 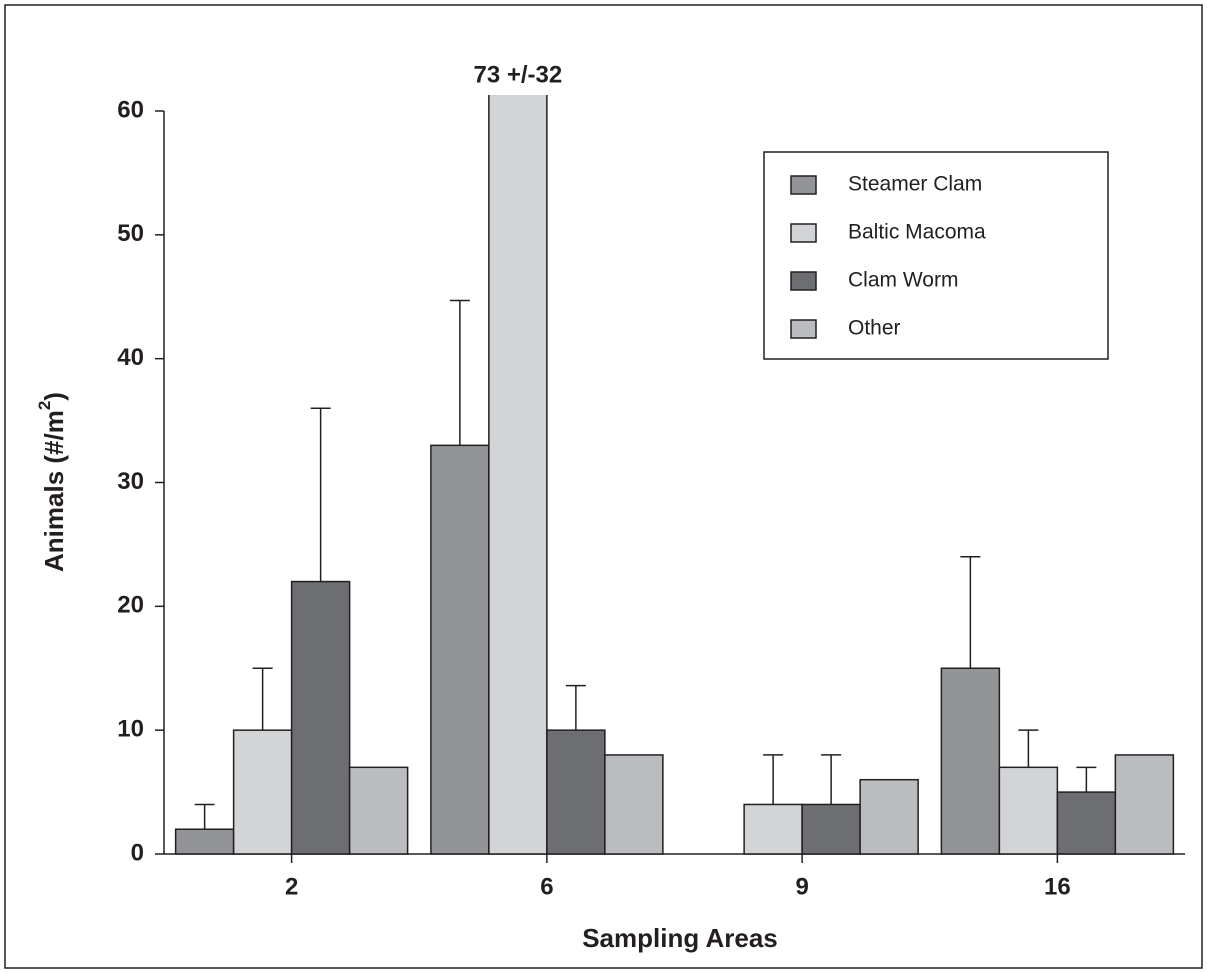 What do you see at coordinates (130, 357) in the screenshot?
I see `y-tick-label: 40` at bounding box center [130, 357].